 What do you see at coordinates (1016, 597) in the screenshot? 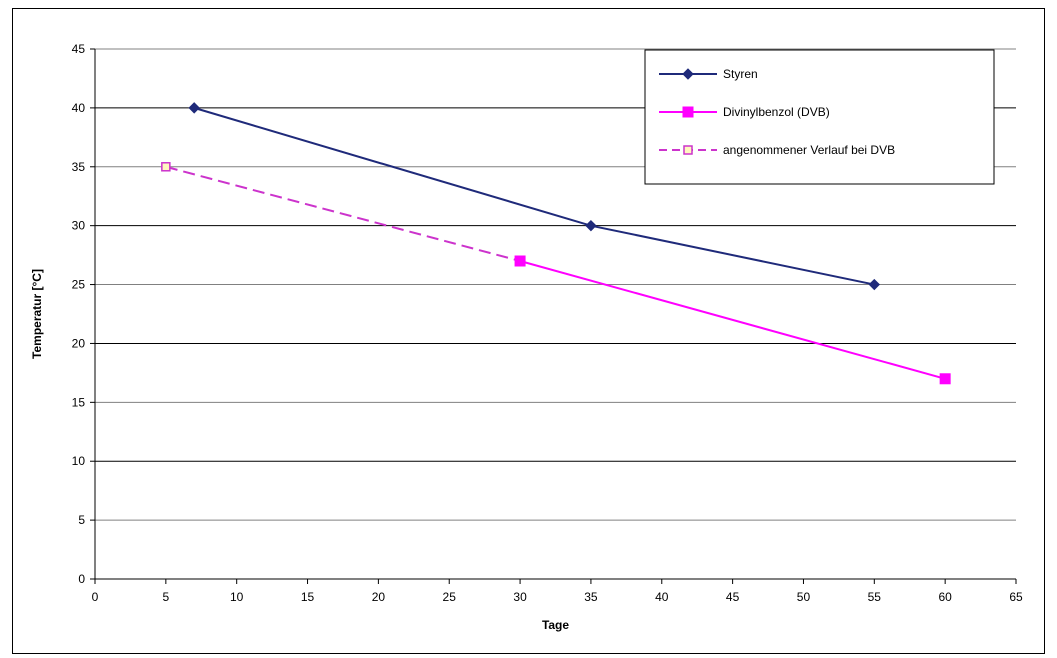
I see `x-tick-label-65: 65` at bounding box center [1016, 597].